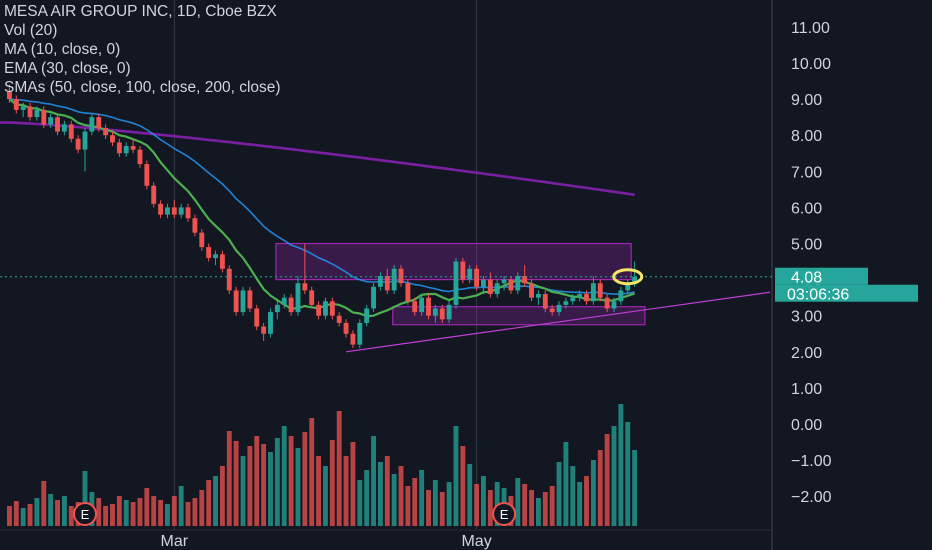 The height and width of the screenshot is (550, 932). I want to click on countdown-label: 03:06:36, so click(818, 295).